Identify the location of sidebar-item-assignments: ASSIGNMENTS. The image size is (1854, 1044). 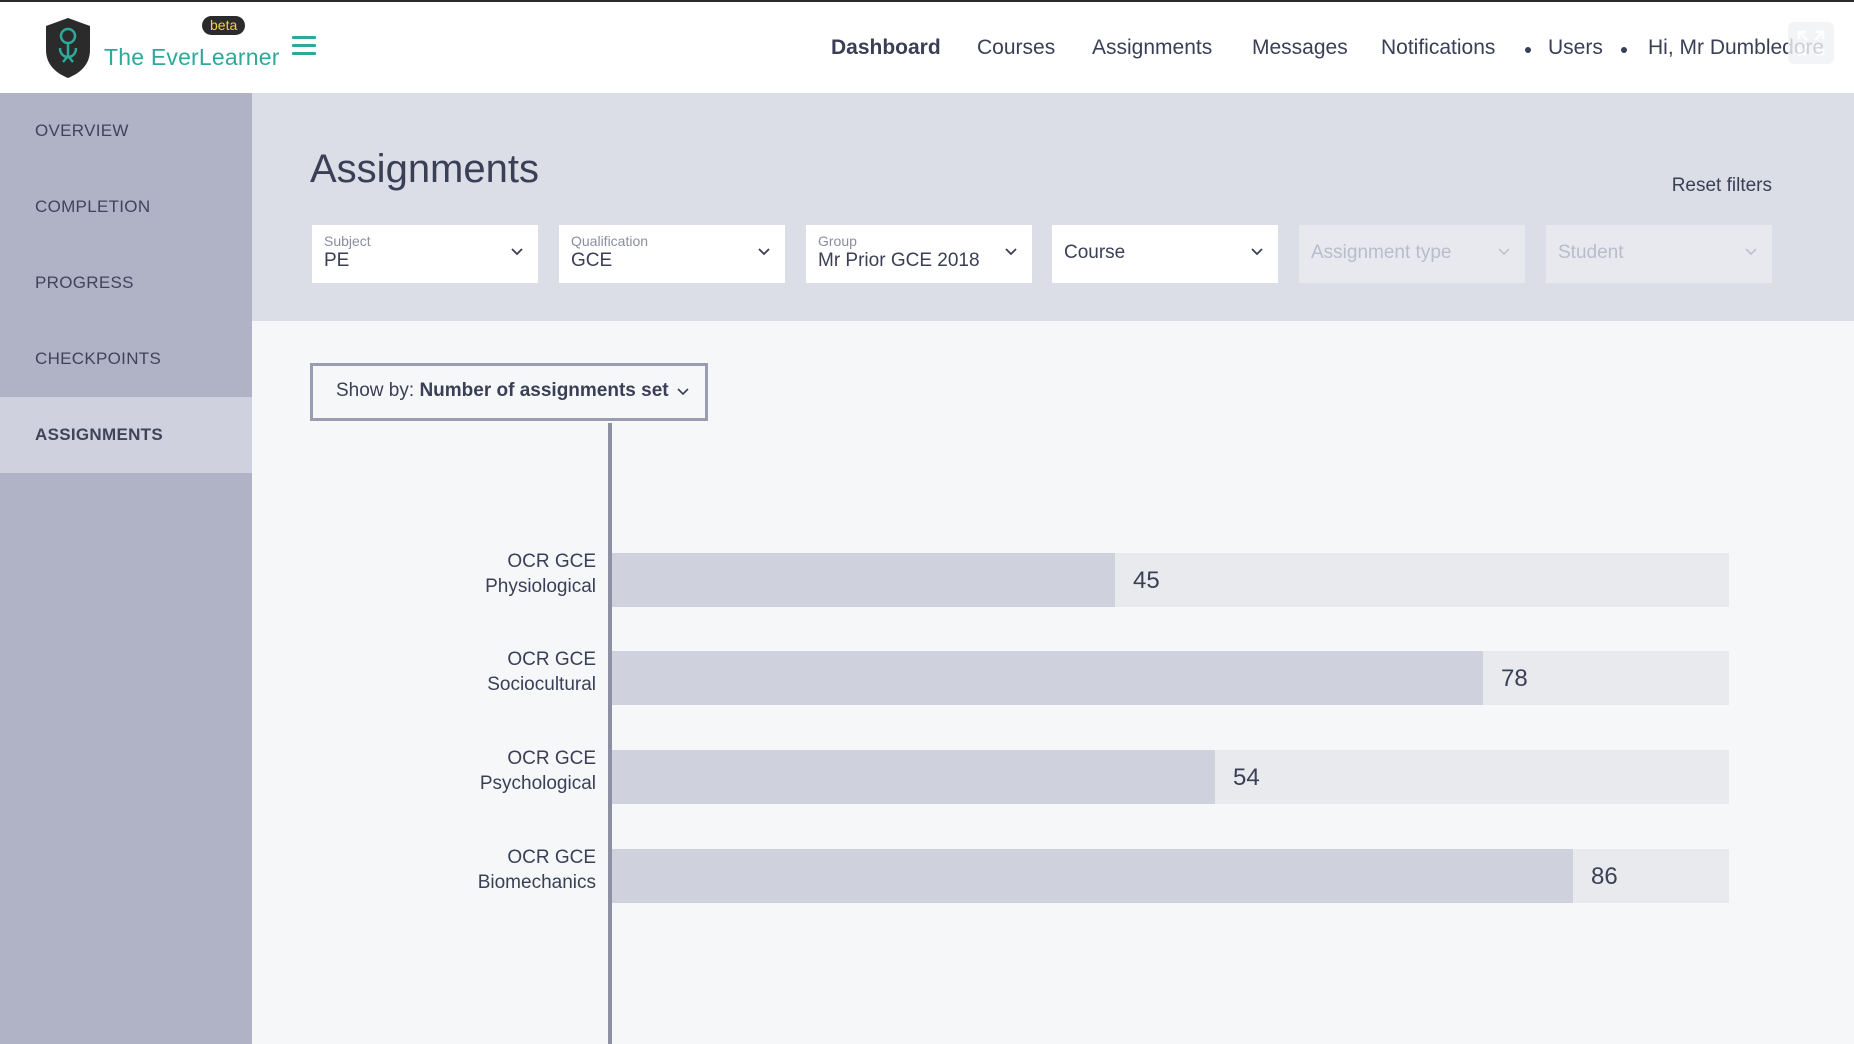
(126, 435).